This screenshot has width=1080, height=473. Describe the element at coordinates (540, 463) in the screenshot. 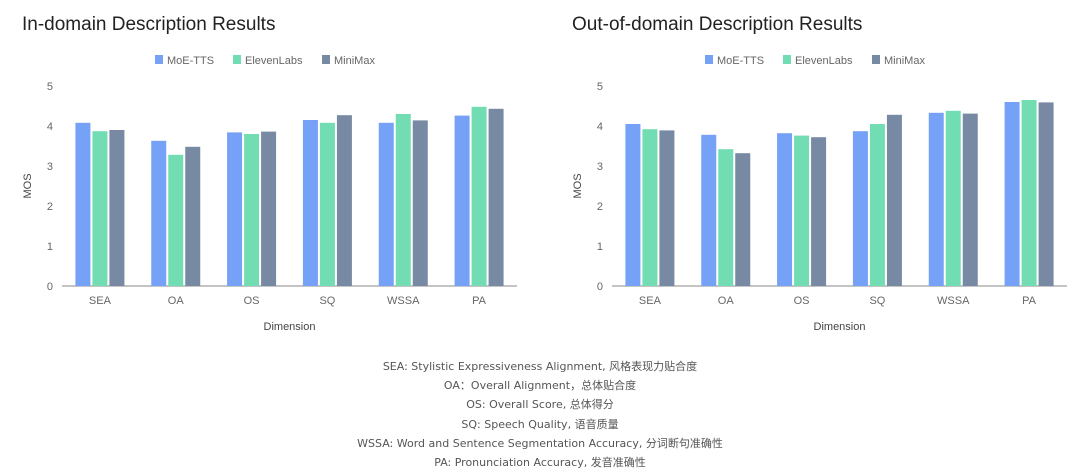

I see `note-pa: PA: Pronunciation Accuracy, 发音准确性` at that location.